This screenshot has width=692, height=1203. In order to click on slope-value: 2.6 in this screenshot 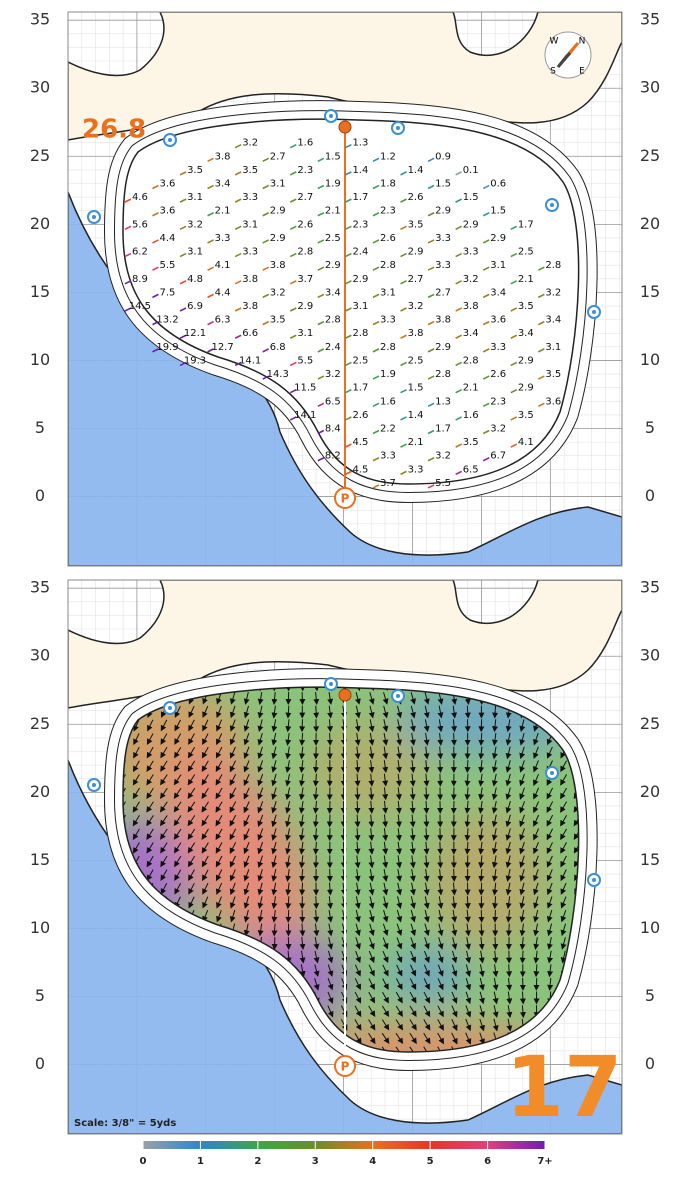, I will do `click(305, 224)`.